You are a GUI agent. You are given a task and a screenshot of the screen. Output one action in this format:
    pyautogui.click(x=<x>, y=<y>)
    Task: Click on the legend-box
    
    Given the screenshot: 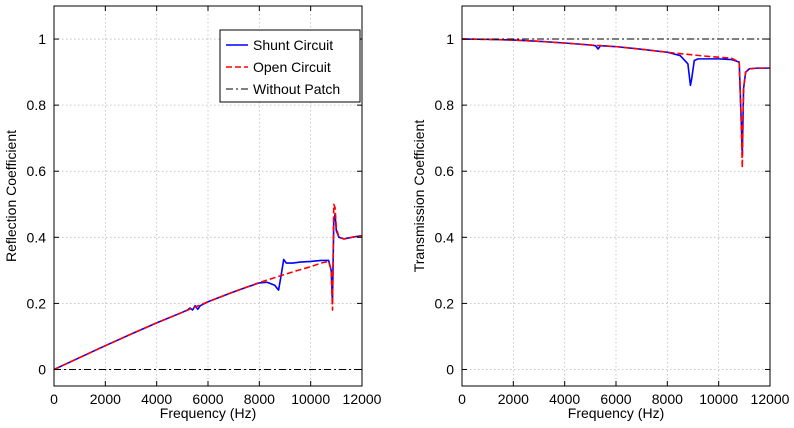 What is the action you would take?
    pyautogui.click(x=290, y=66)
    